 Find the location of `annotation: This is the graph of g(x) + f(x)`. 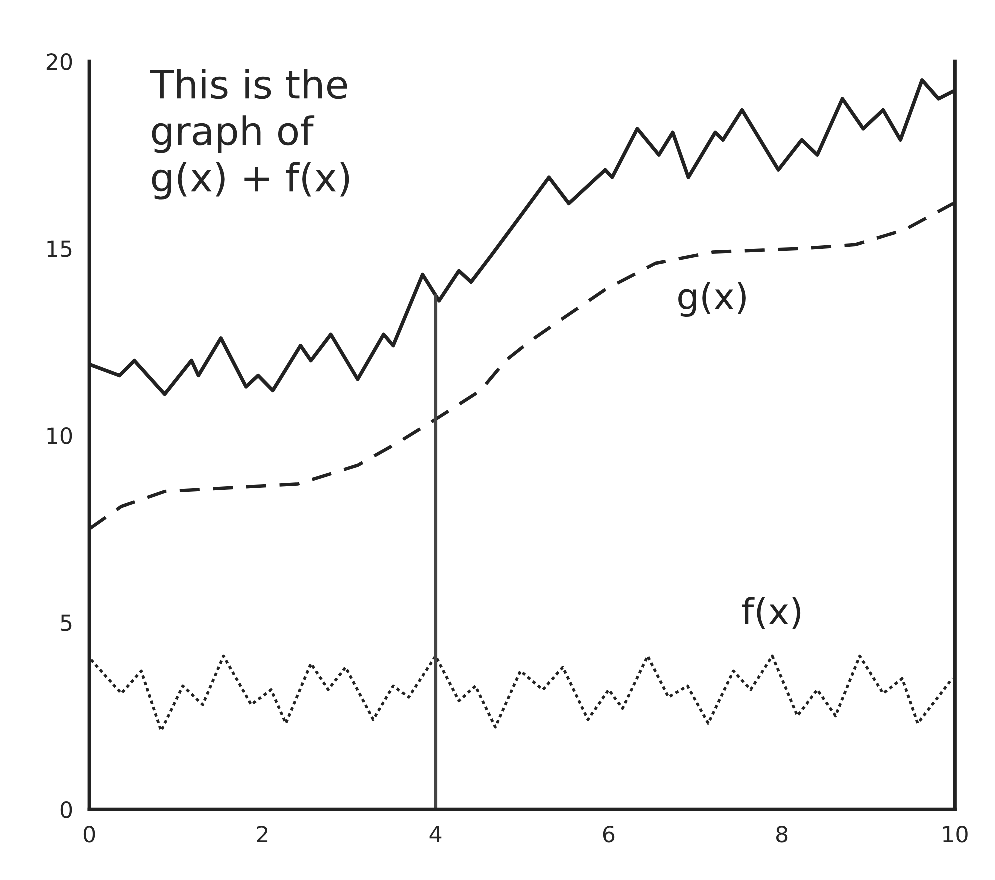

annotation: This is the graph of g(x) + f(x) is located at coordinates (250, 134).